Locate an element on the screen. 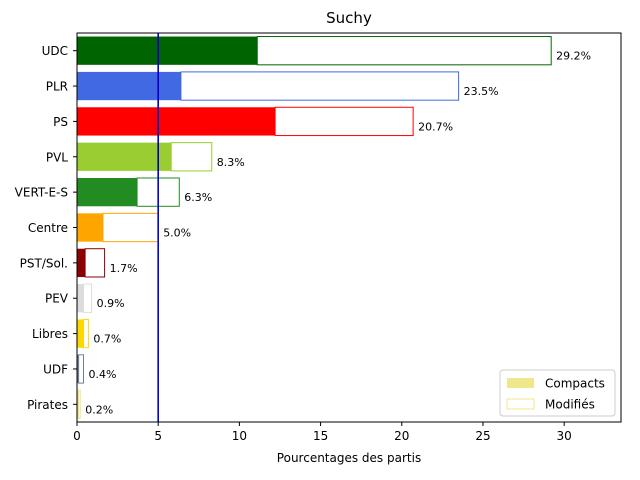 The image size is (640, 480). y-tick-label-5: Centre is located at coordinates (48, 228).